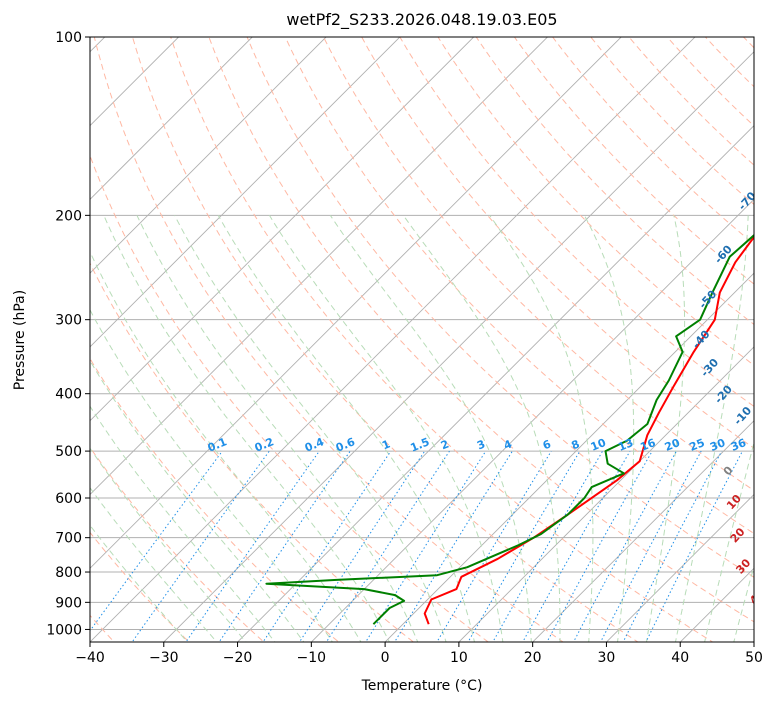 This screenshot has width=775, height=712. Describe the element at coordinates (607, 658) in the screenshot. I see `x-tick-label: 30` at that location.